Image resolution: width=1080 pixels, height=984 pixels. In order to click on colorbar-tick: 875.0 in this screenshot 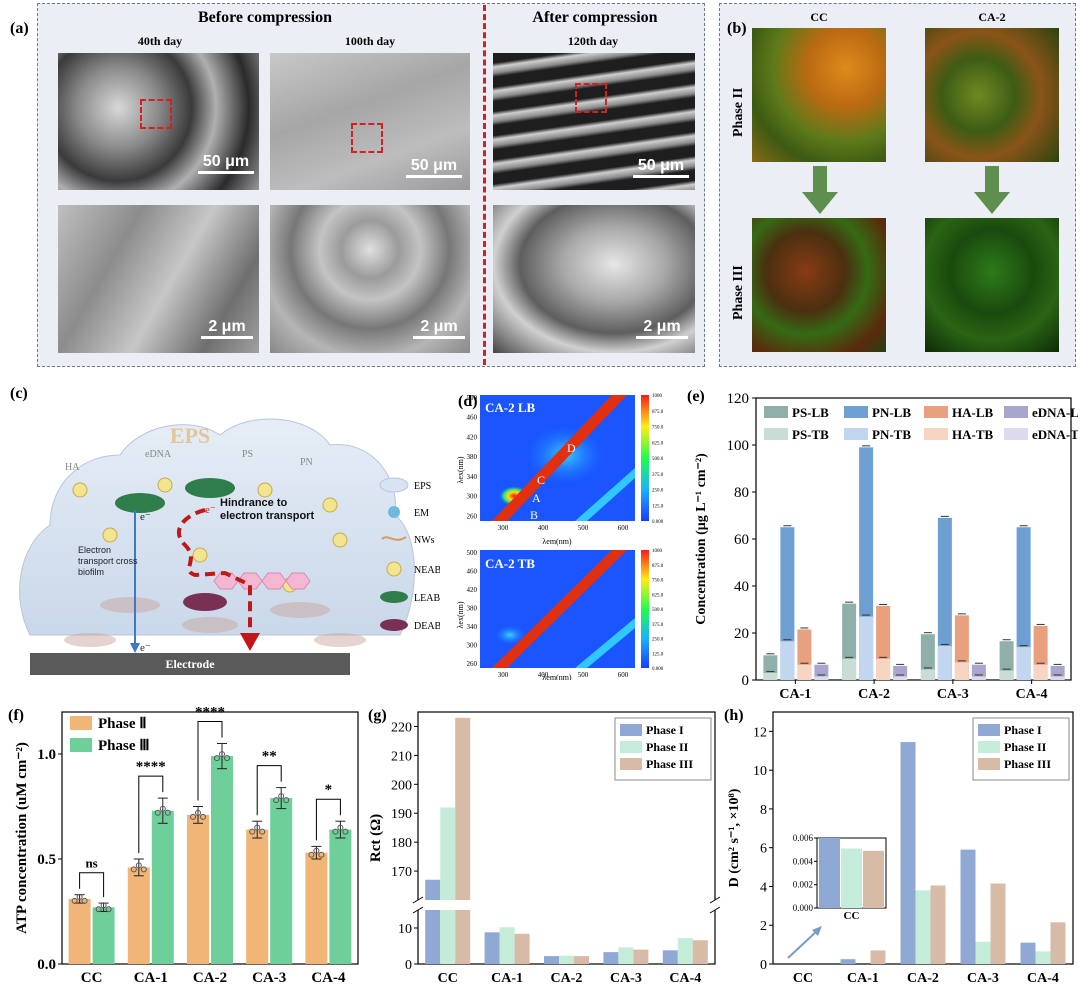, I will do `click(658, 412)`.